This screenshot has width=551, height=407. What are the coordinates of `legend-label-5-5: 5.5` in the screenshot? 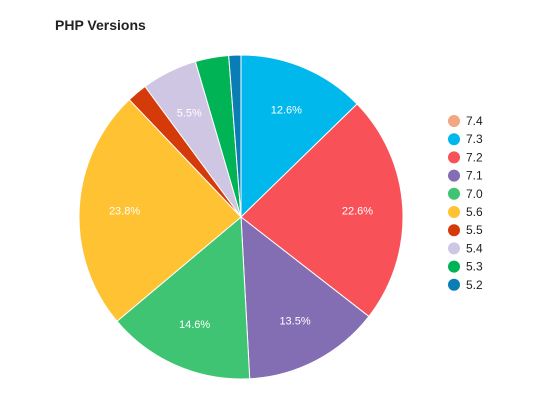 It's located at (474, 230).